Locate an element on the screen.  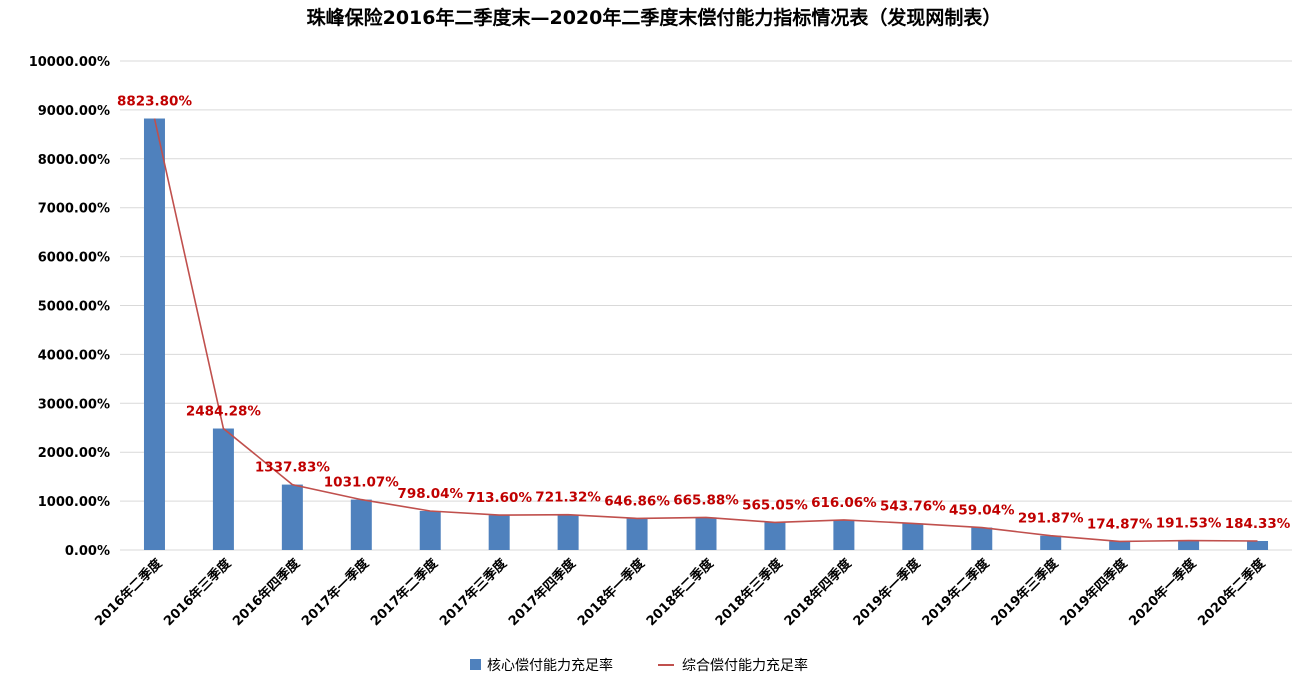
data-label: 1031.07% is located at coordinates (361, 483).